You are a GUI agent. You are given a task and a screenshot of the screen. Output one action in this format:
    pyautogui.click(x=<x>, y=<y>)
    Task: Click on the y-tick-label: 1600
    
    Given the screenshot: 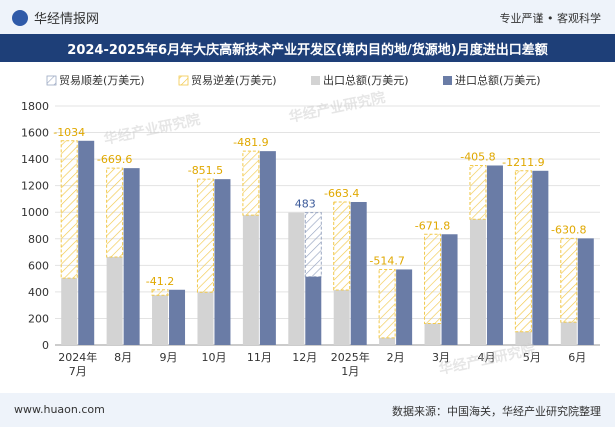 What is the action you would take?
    pyautogui.click(x=35, y=133)
    